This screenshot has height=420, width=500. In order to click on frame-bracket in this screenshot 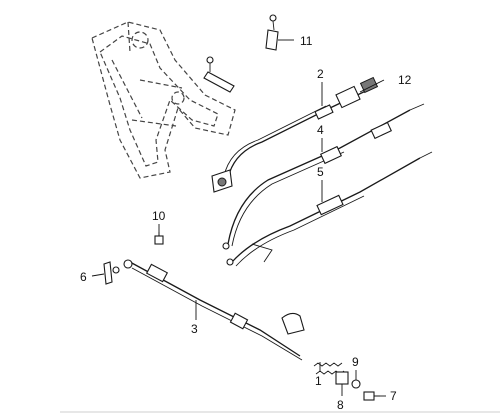, I will do `click(219, 74)`.